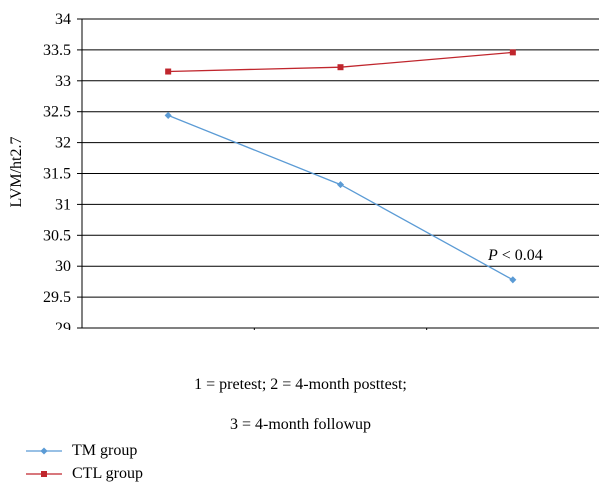 The width and height of the screenshot is (601, 488). Describe the element at coordinates (63, 266) in the screenshot. I see `y-tick-label: 30` at that location.